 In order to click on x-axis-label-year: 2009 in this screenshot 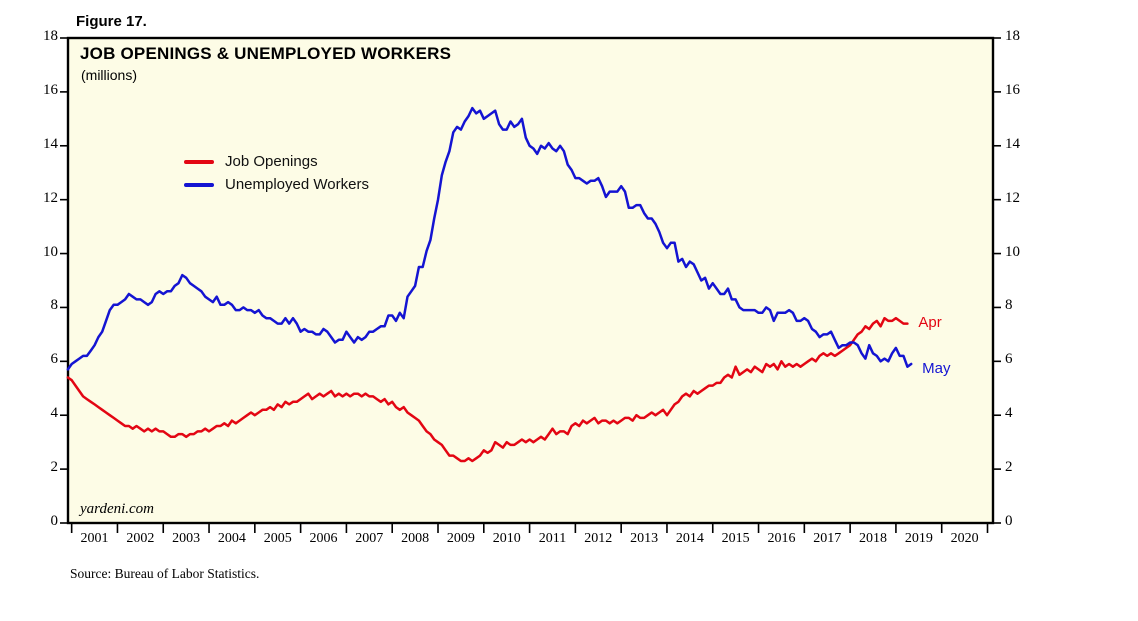, I will do `click(460, 538)`.